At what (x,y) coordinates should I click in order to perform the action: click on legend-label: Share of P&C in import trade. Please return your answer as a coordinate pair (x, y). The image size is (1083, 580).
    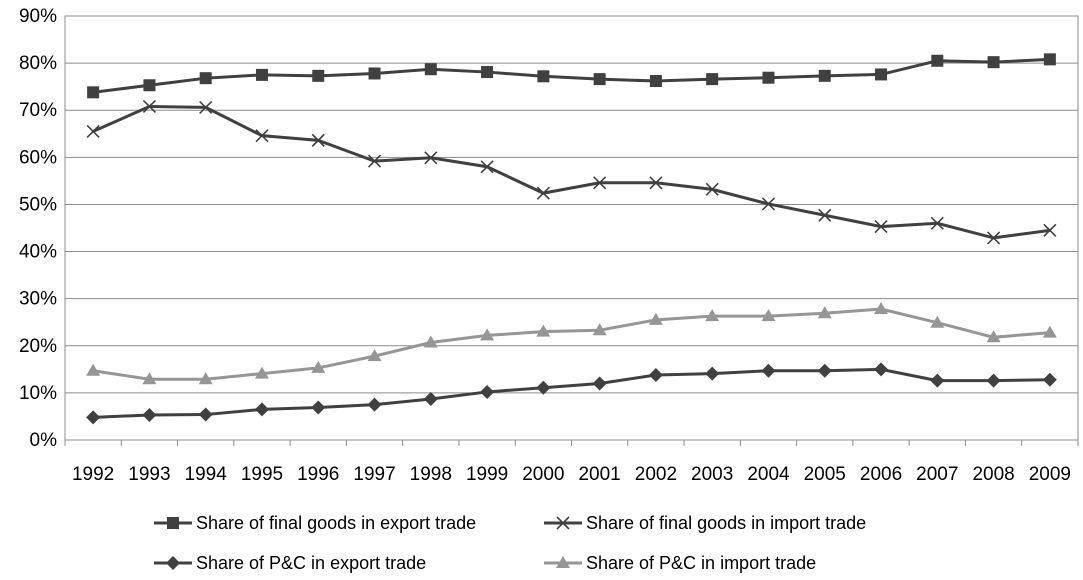
    Looking at the image, I should click on (701, 563).